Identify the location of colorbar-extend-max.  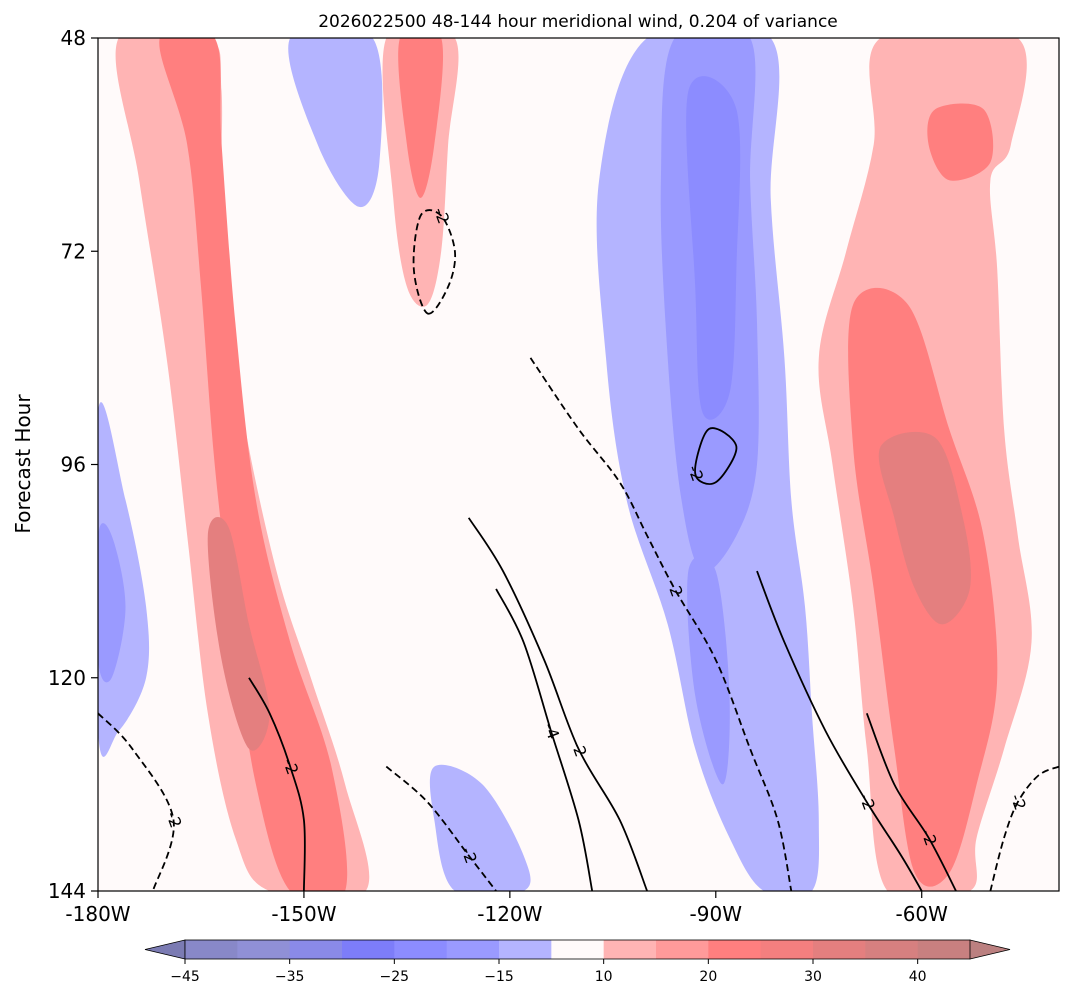
(990, 949).